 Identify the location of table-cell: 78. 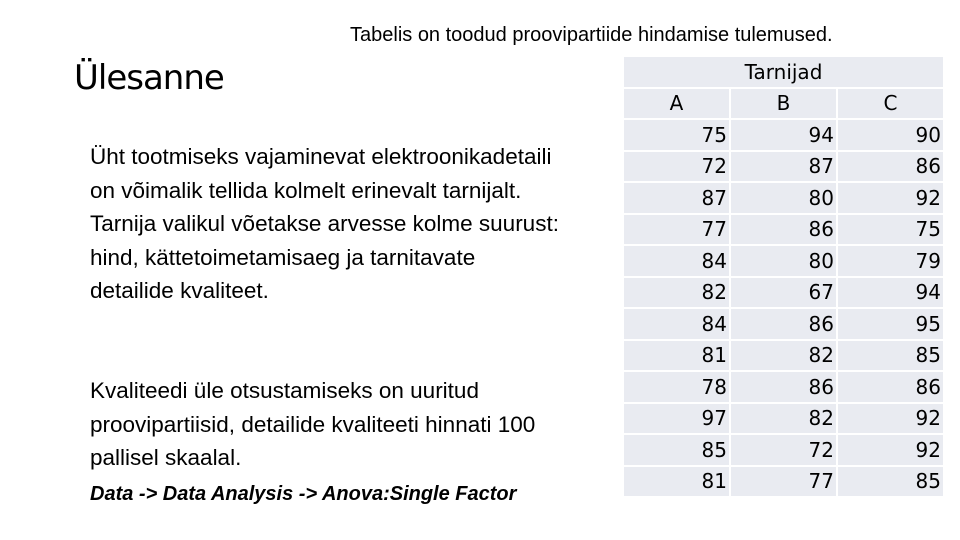
(676, 387).